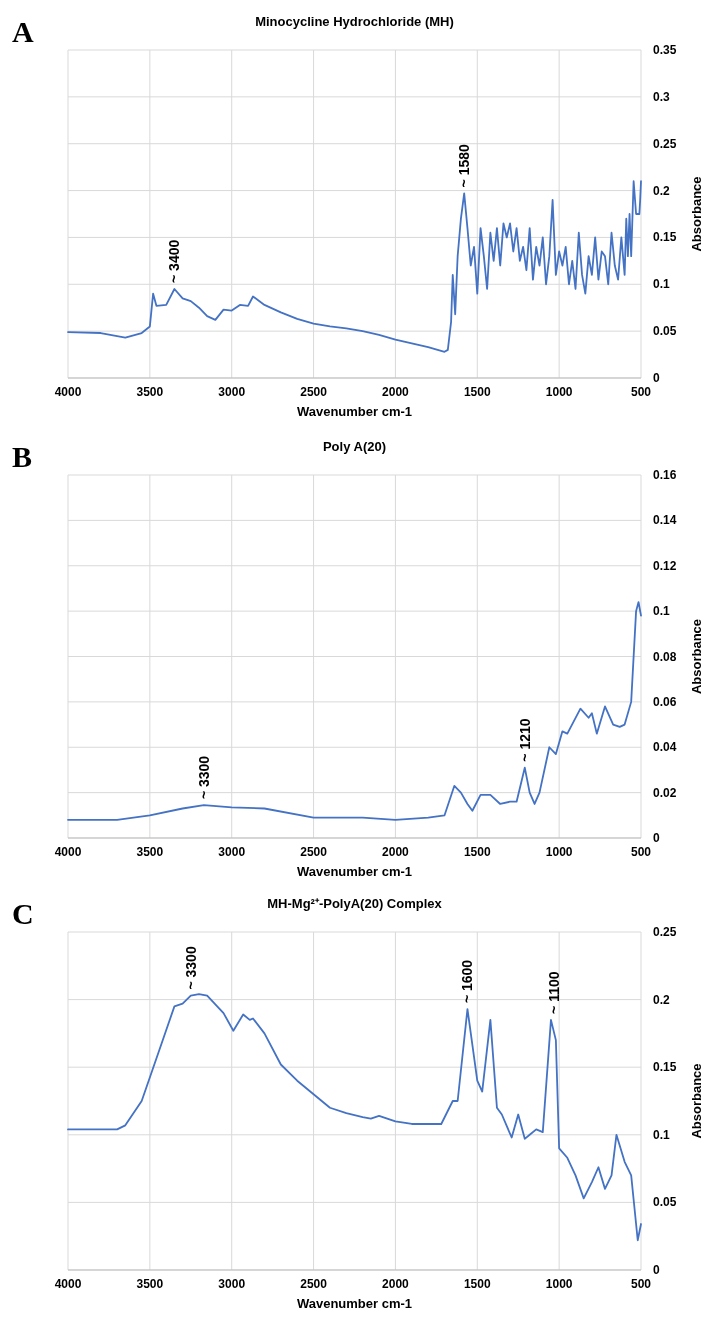  Describe the element at coordinates (174, 261) in the screenshot. I see `annotation: ~ 3400` at that location.